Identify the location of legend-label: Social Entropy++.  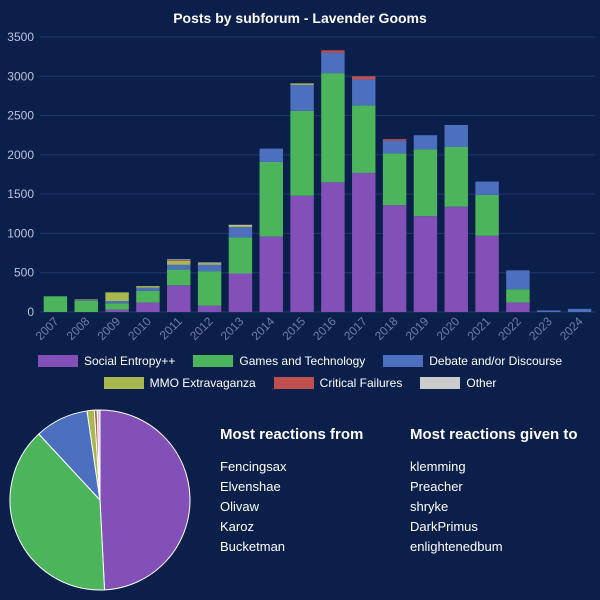
(130, 361).